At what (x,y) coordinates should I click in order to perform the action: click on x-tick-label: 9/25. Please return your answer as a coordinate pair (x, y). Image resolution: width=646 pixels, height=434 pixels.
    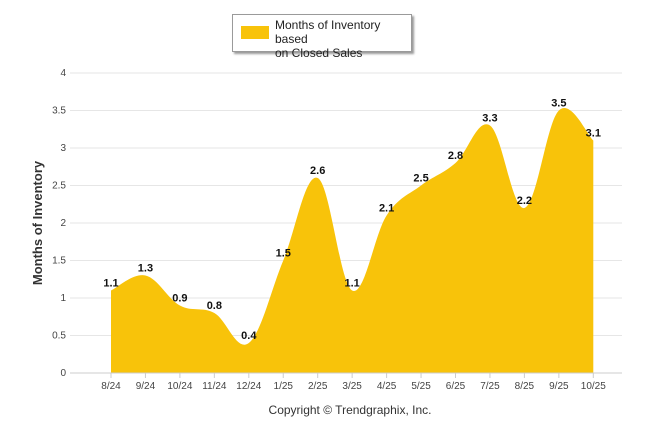
    Looking at the image, I should click on (559, 386).